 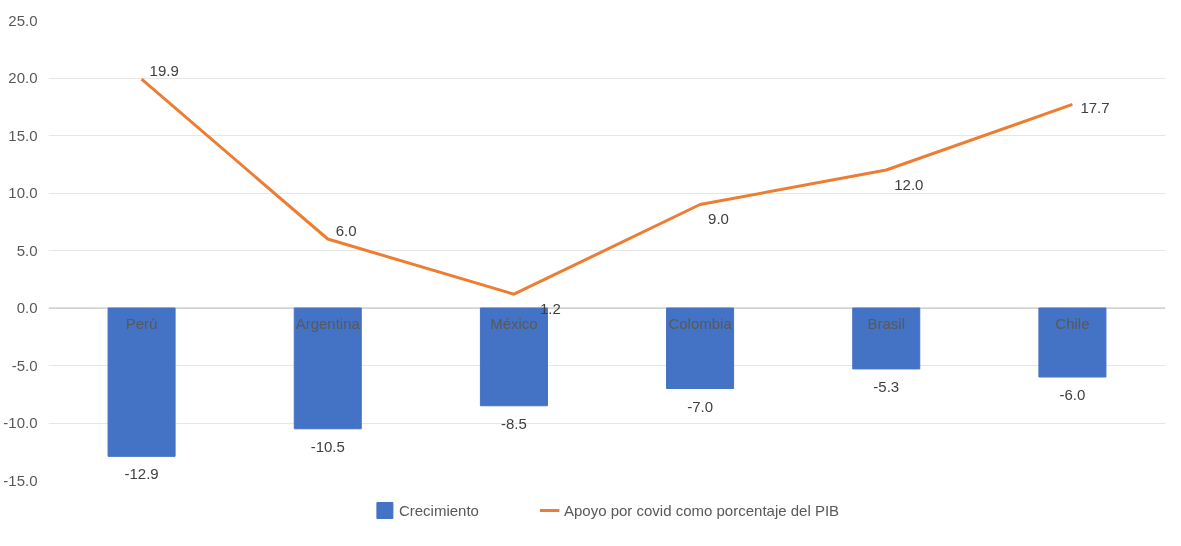 What do you see at coordinates (513, 423) in the screenshot?
I see `data-label: -8.5` at bounding box center [513, 423].